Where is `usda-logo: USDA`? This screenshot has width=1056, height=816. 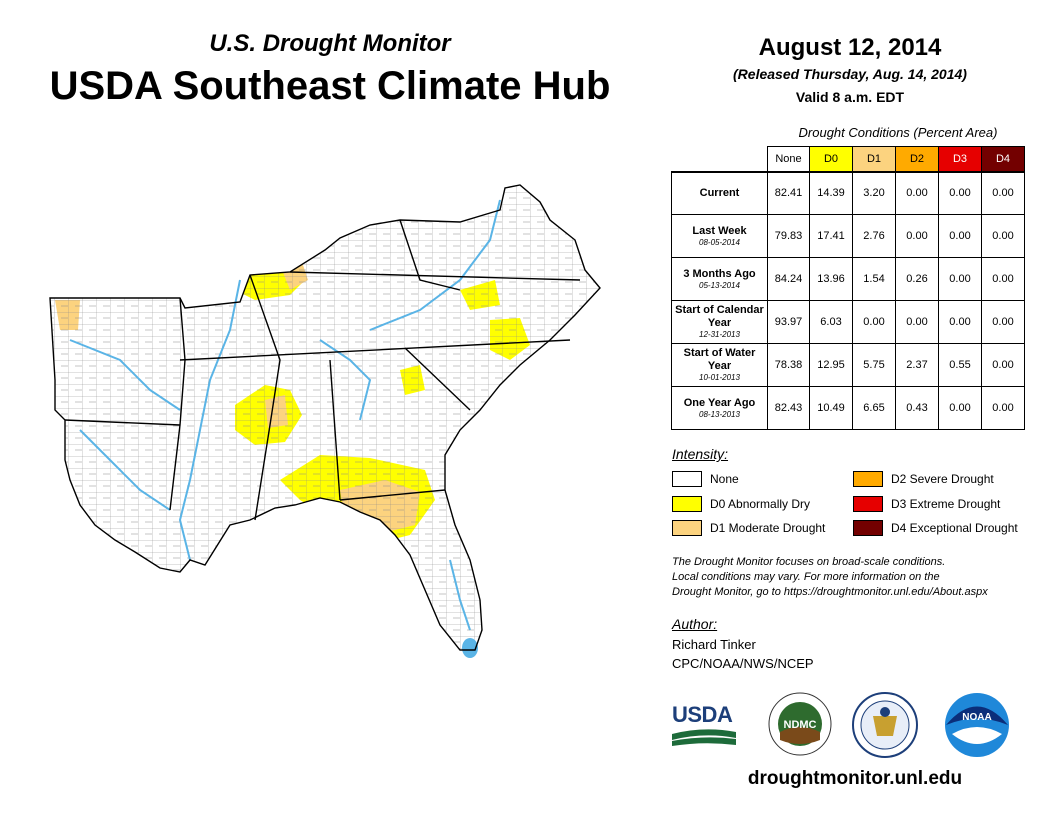
usda-logo: USDA is located at coordinates (704, 724).